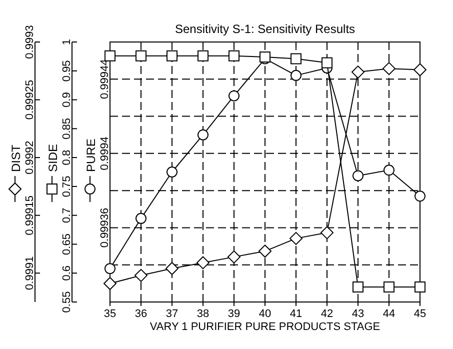 Image resolution: width=453 pixels, height=349 pixels. I want to click on x-tick-label: 35, so click(110, 314).